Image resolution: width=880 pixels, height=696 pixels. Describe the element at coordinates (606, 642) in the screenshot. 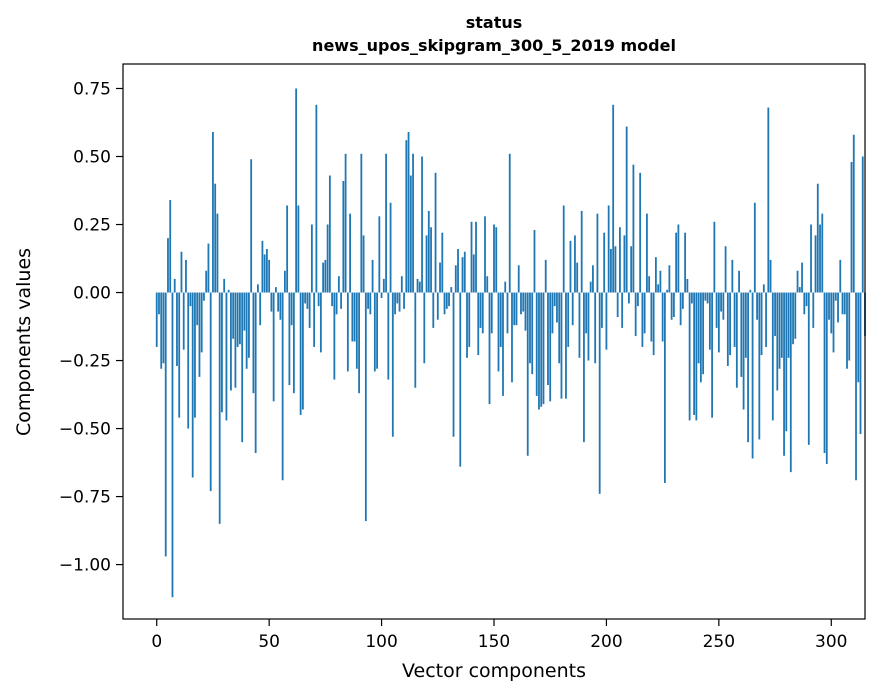

I see `x-tick-label: 200` at that location.